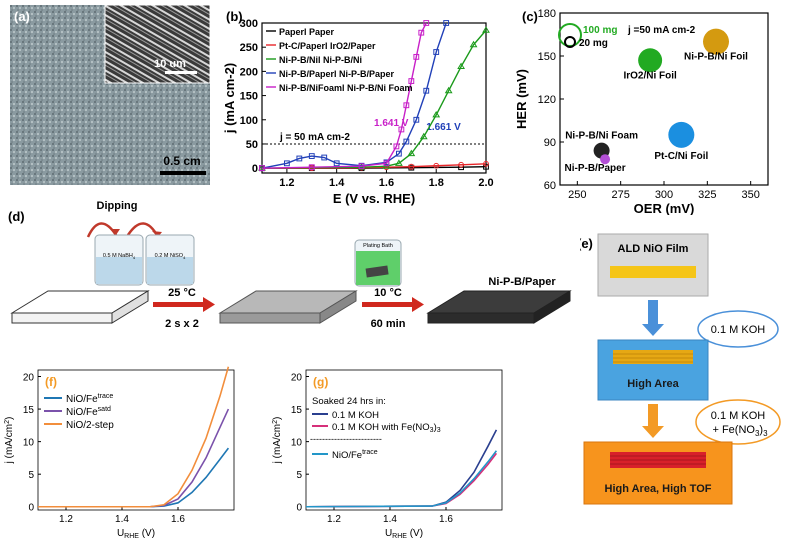 This screenshot has width=789, height=542. Describe the element at coordinates (586, 243) in the screenshot. I see `panel-label-e: (e)` at that location.